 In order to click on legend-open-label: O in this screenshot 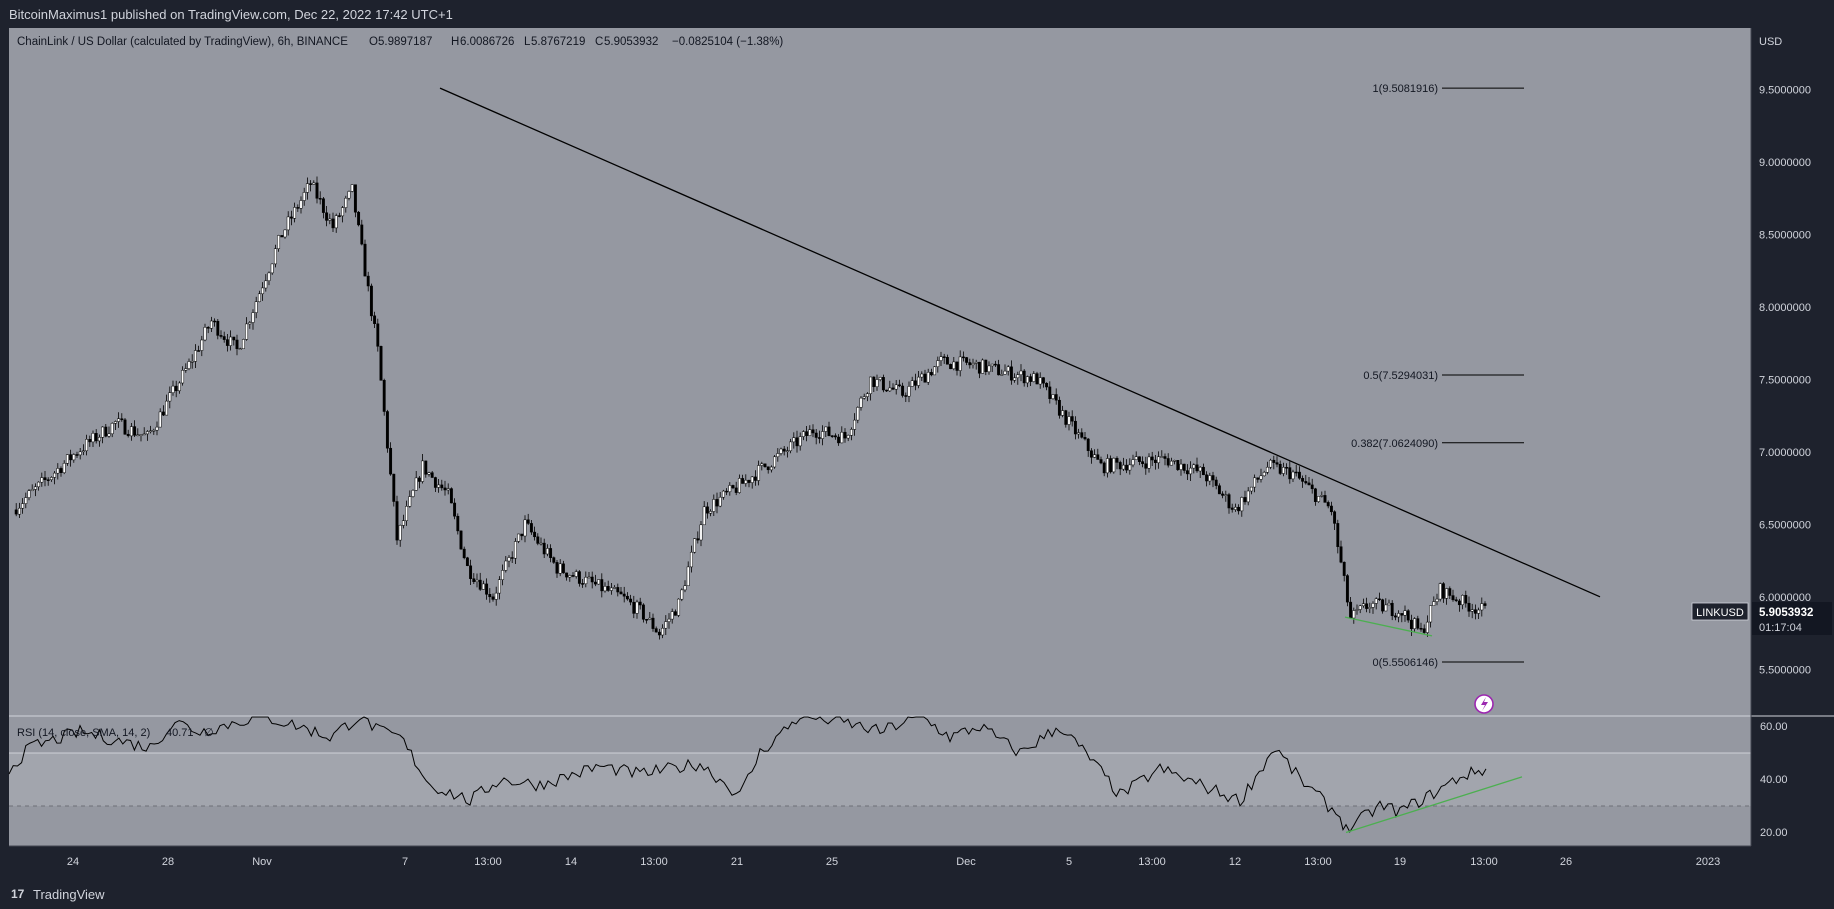, I will do `click(373, 42)`.